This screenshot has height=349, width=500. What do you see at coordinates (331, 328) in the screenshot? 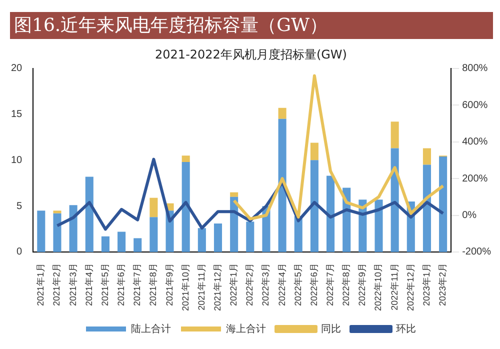
I see `legend-label: 同比` at bounding box center [331, 328].